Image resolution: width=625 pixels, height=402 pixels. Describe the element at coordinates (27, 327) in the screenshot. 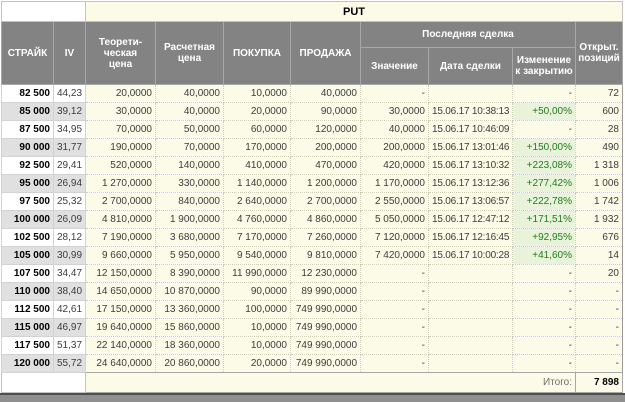

I see `cell-strike: 115 000` at that location.